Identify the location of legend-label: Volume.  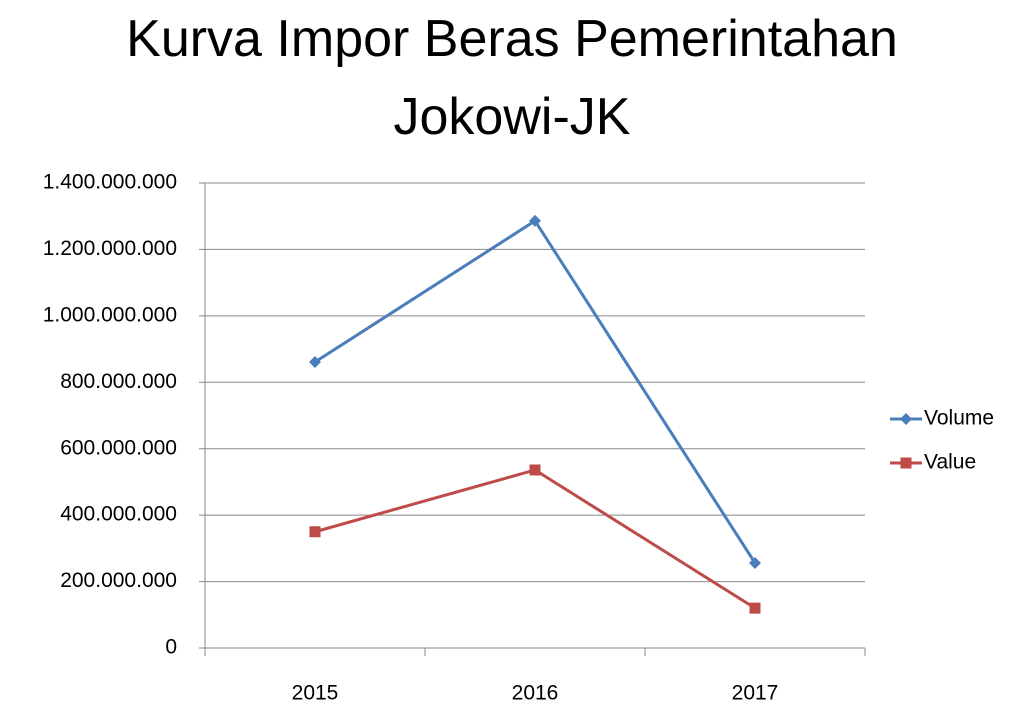
(959, 418).